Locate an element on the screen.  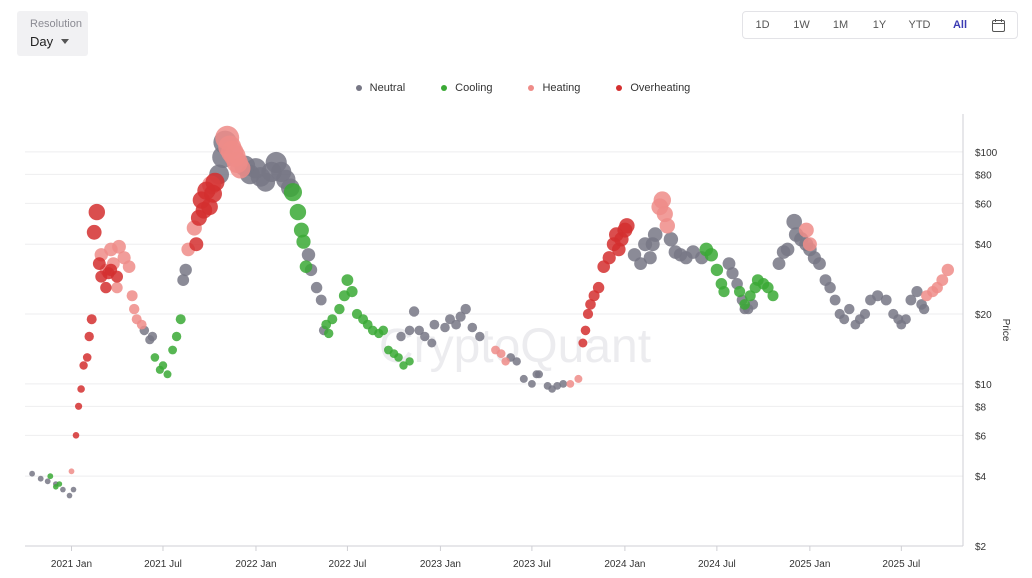
range-1d-button: 1D is located at coordinates (762, 25).